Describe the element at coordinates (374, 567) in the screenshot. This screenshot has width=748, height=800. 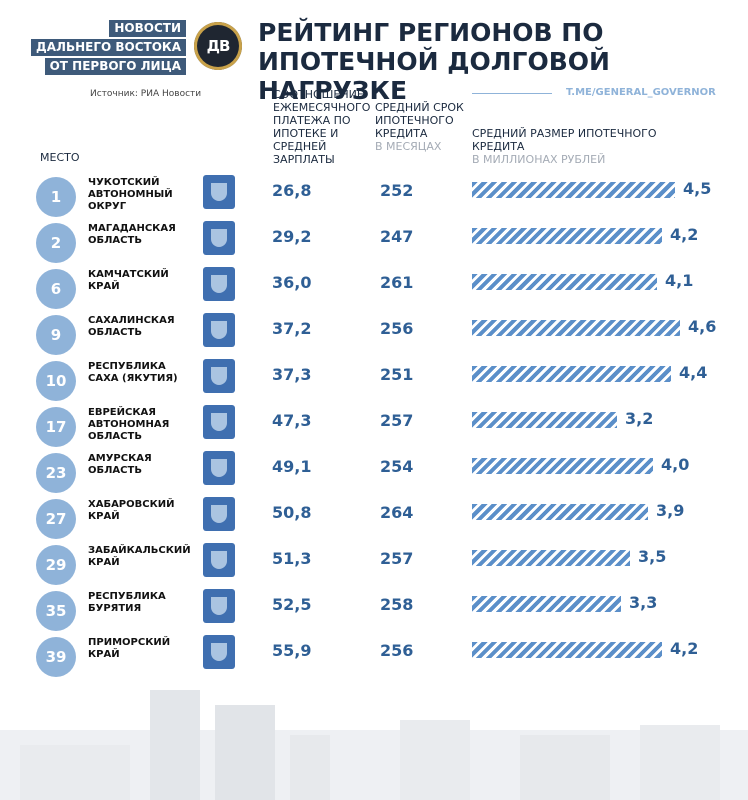
I see `table-row: 29 ЗАБАЙКАЛЬСКИЙ КРАЙ 51,3 257 3,5` at that location.